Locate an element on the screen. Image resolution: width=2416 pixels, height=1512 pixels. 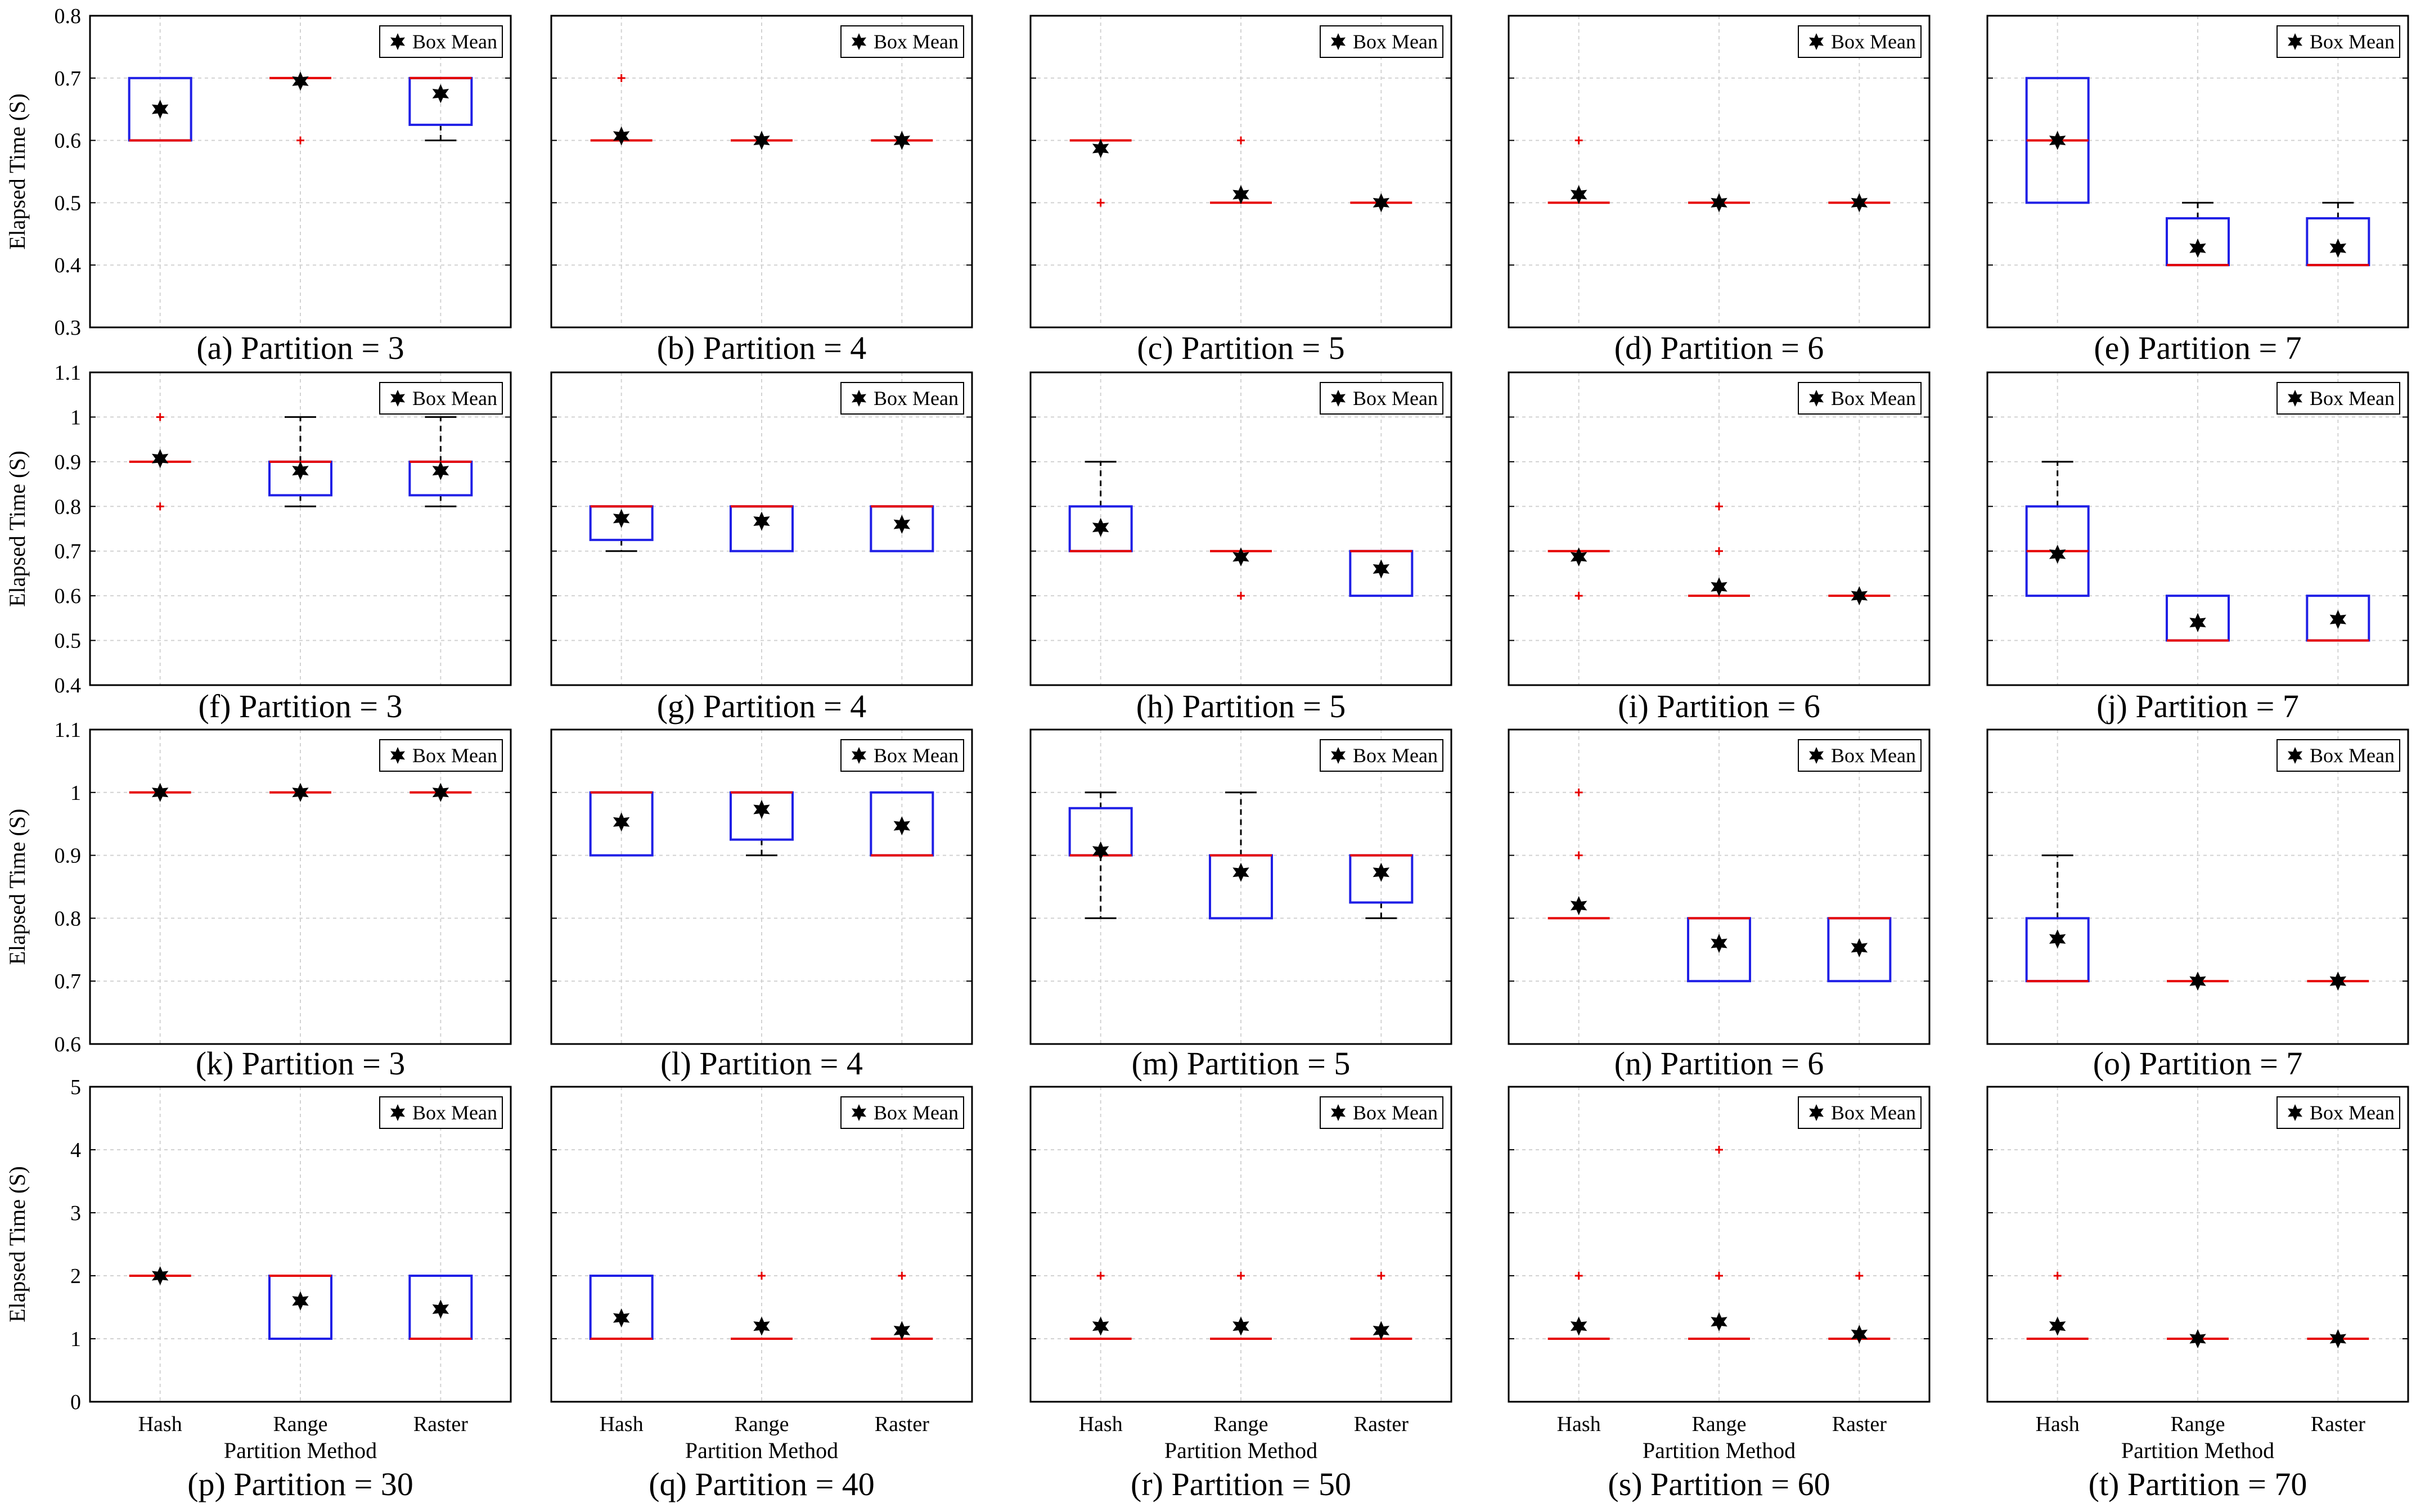
subplot-e: Box Mean (e) Partition = 7 is located at coordinates (2198, 190).